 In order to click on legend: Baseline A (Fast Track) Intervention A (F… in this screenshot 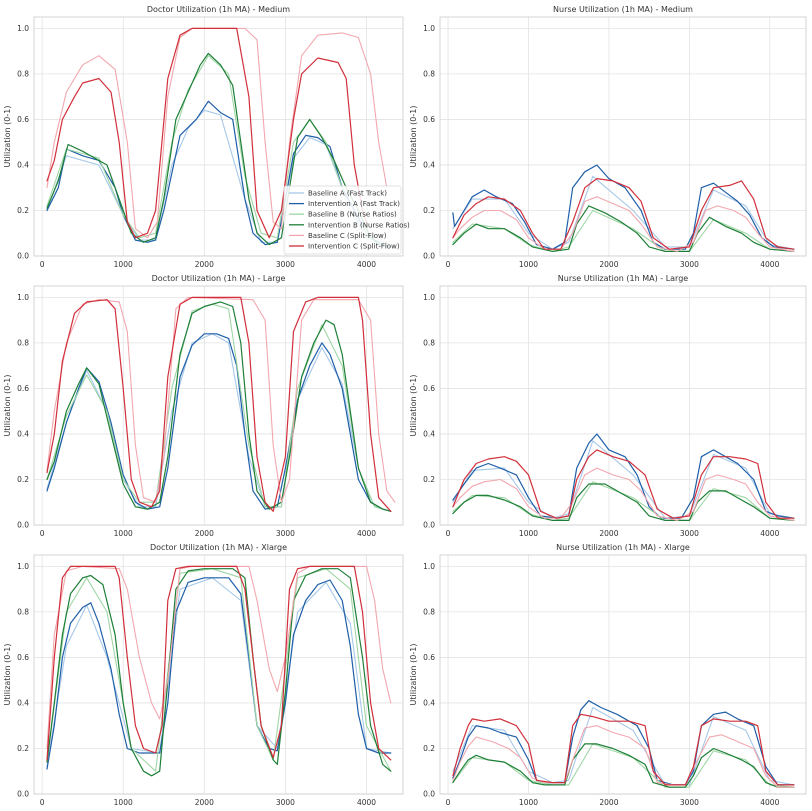, I will do `click(346, 220)`.